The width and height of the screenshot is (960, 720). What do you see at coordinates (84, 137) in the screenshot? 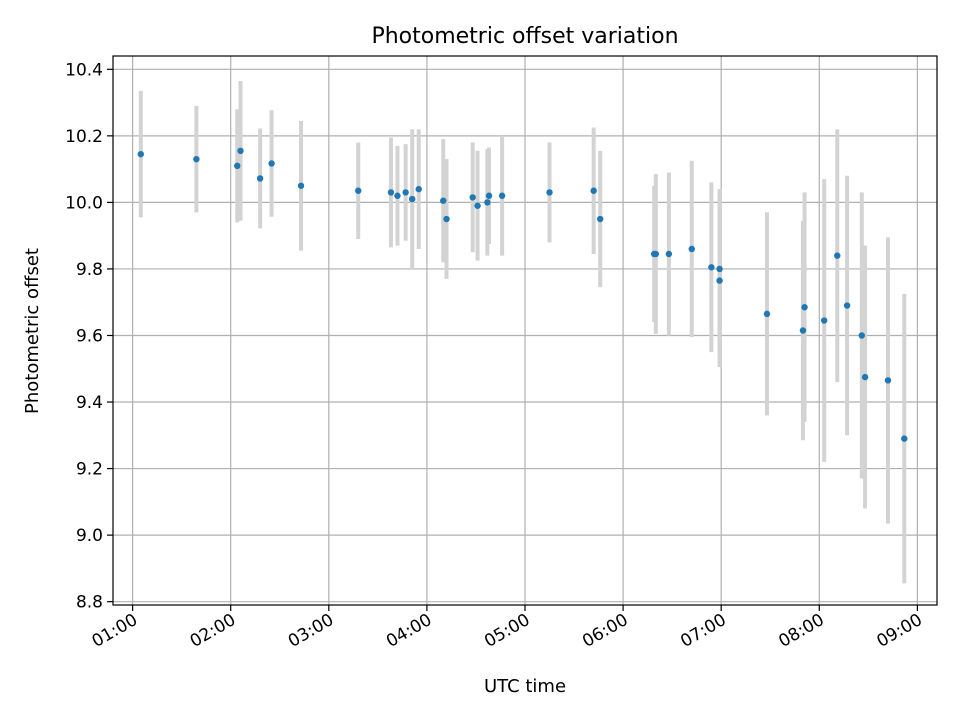
I see `y-tick-label: 10.2` at bounding box center [84, 137].